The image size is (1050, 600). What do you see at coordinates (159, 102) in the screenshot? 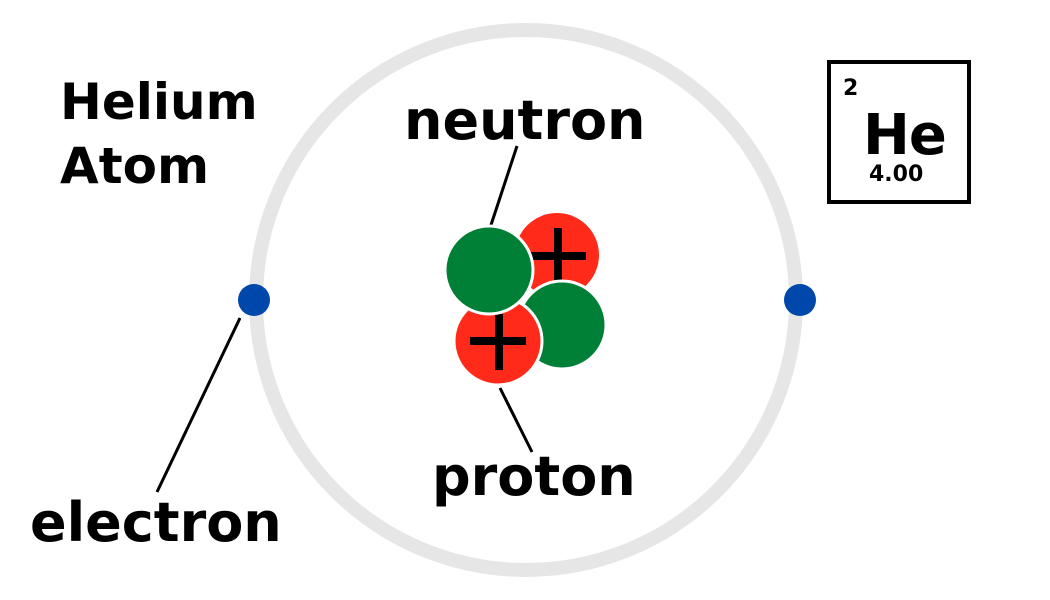
I see `title-line-1: Helium` at bounding box center [159, 102].